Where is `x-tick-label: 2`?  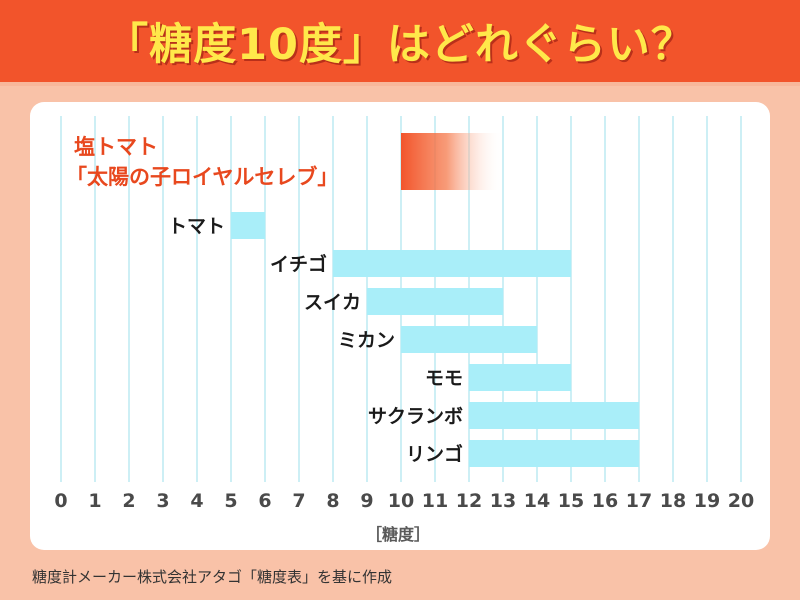 x-tick-label: 2 is located at coordinates (128, 501).